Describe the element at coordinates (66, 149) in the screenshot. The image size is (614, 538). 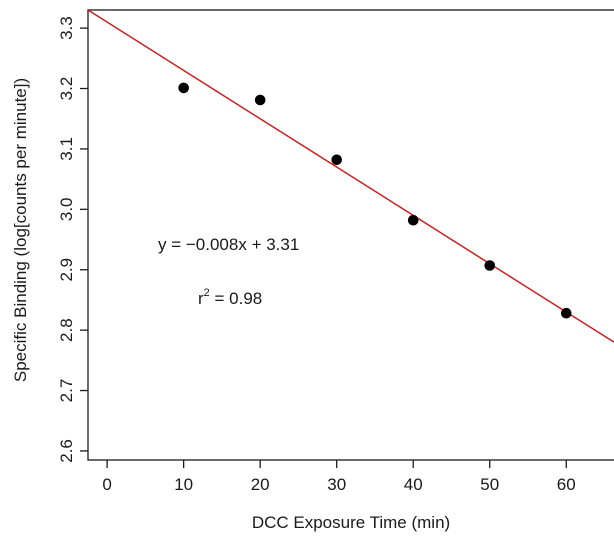
I see `y-tick-label: 3.1` at that location.